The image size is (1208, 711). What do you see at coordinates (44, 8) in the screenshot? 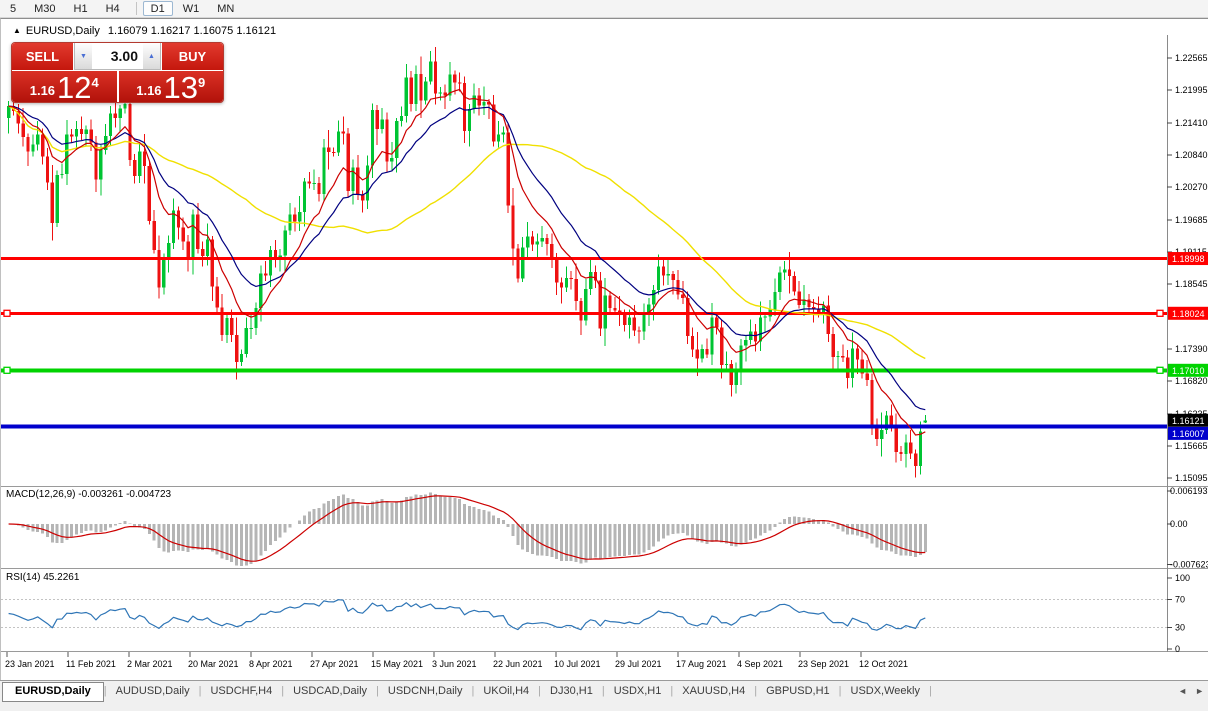
I see `timeframe-button-M30: M30` at bounding box center [44, 8].